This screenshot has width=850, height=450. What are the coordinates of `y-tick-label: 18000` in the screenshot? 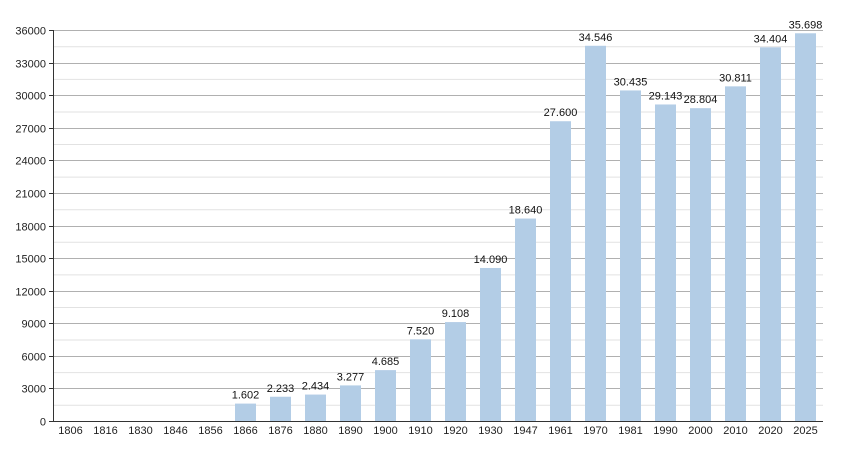 It's located at (30, 228).